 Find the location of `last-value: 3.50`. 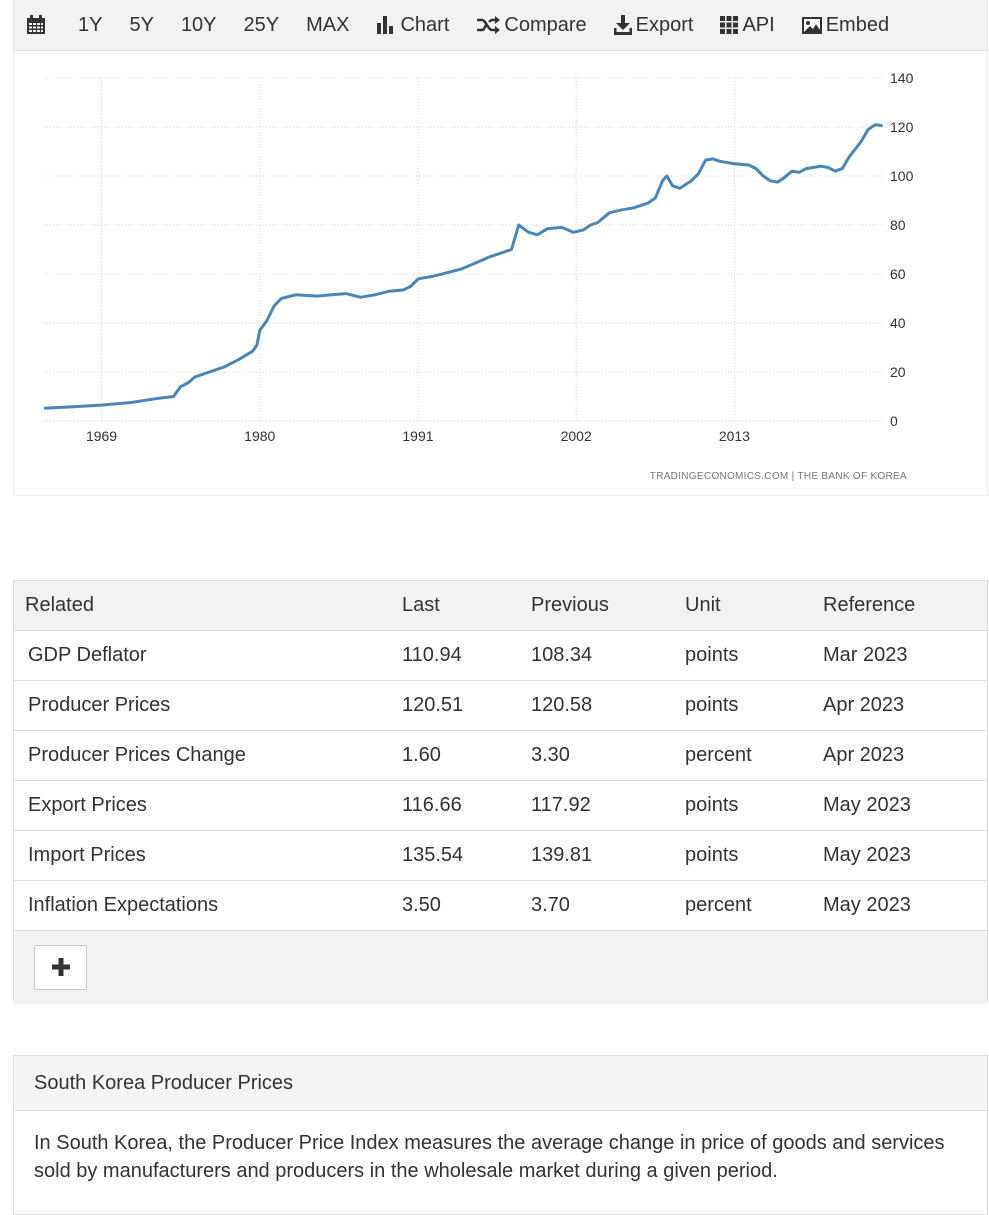

last-value: 3.50 is located at coordinates (466, 905).